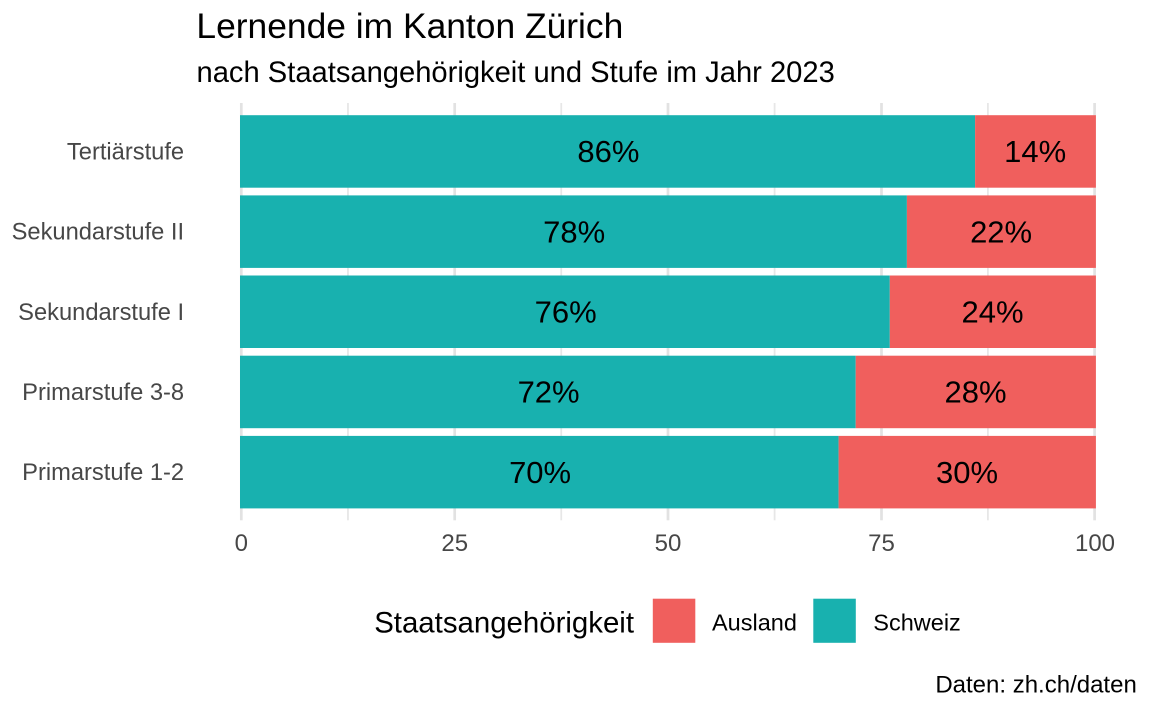 The image size is (1152, 716). I want to click on svg-text: 28%, so click(975, 392).